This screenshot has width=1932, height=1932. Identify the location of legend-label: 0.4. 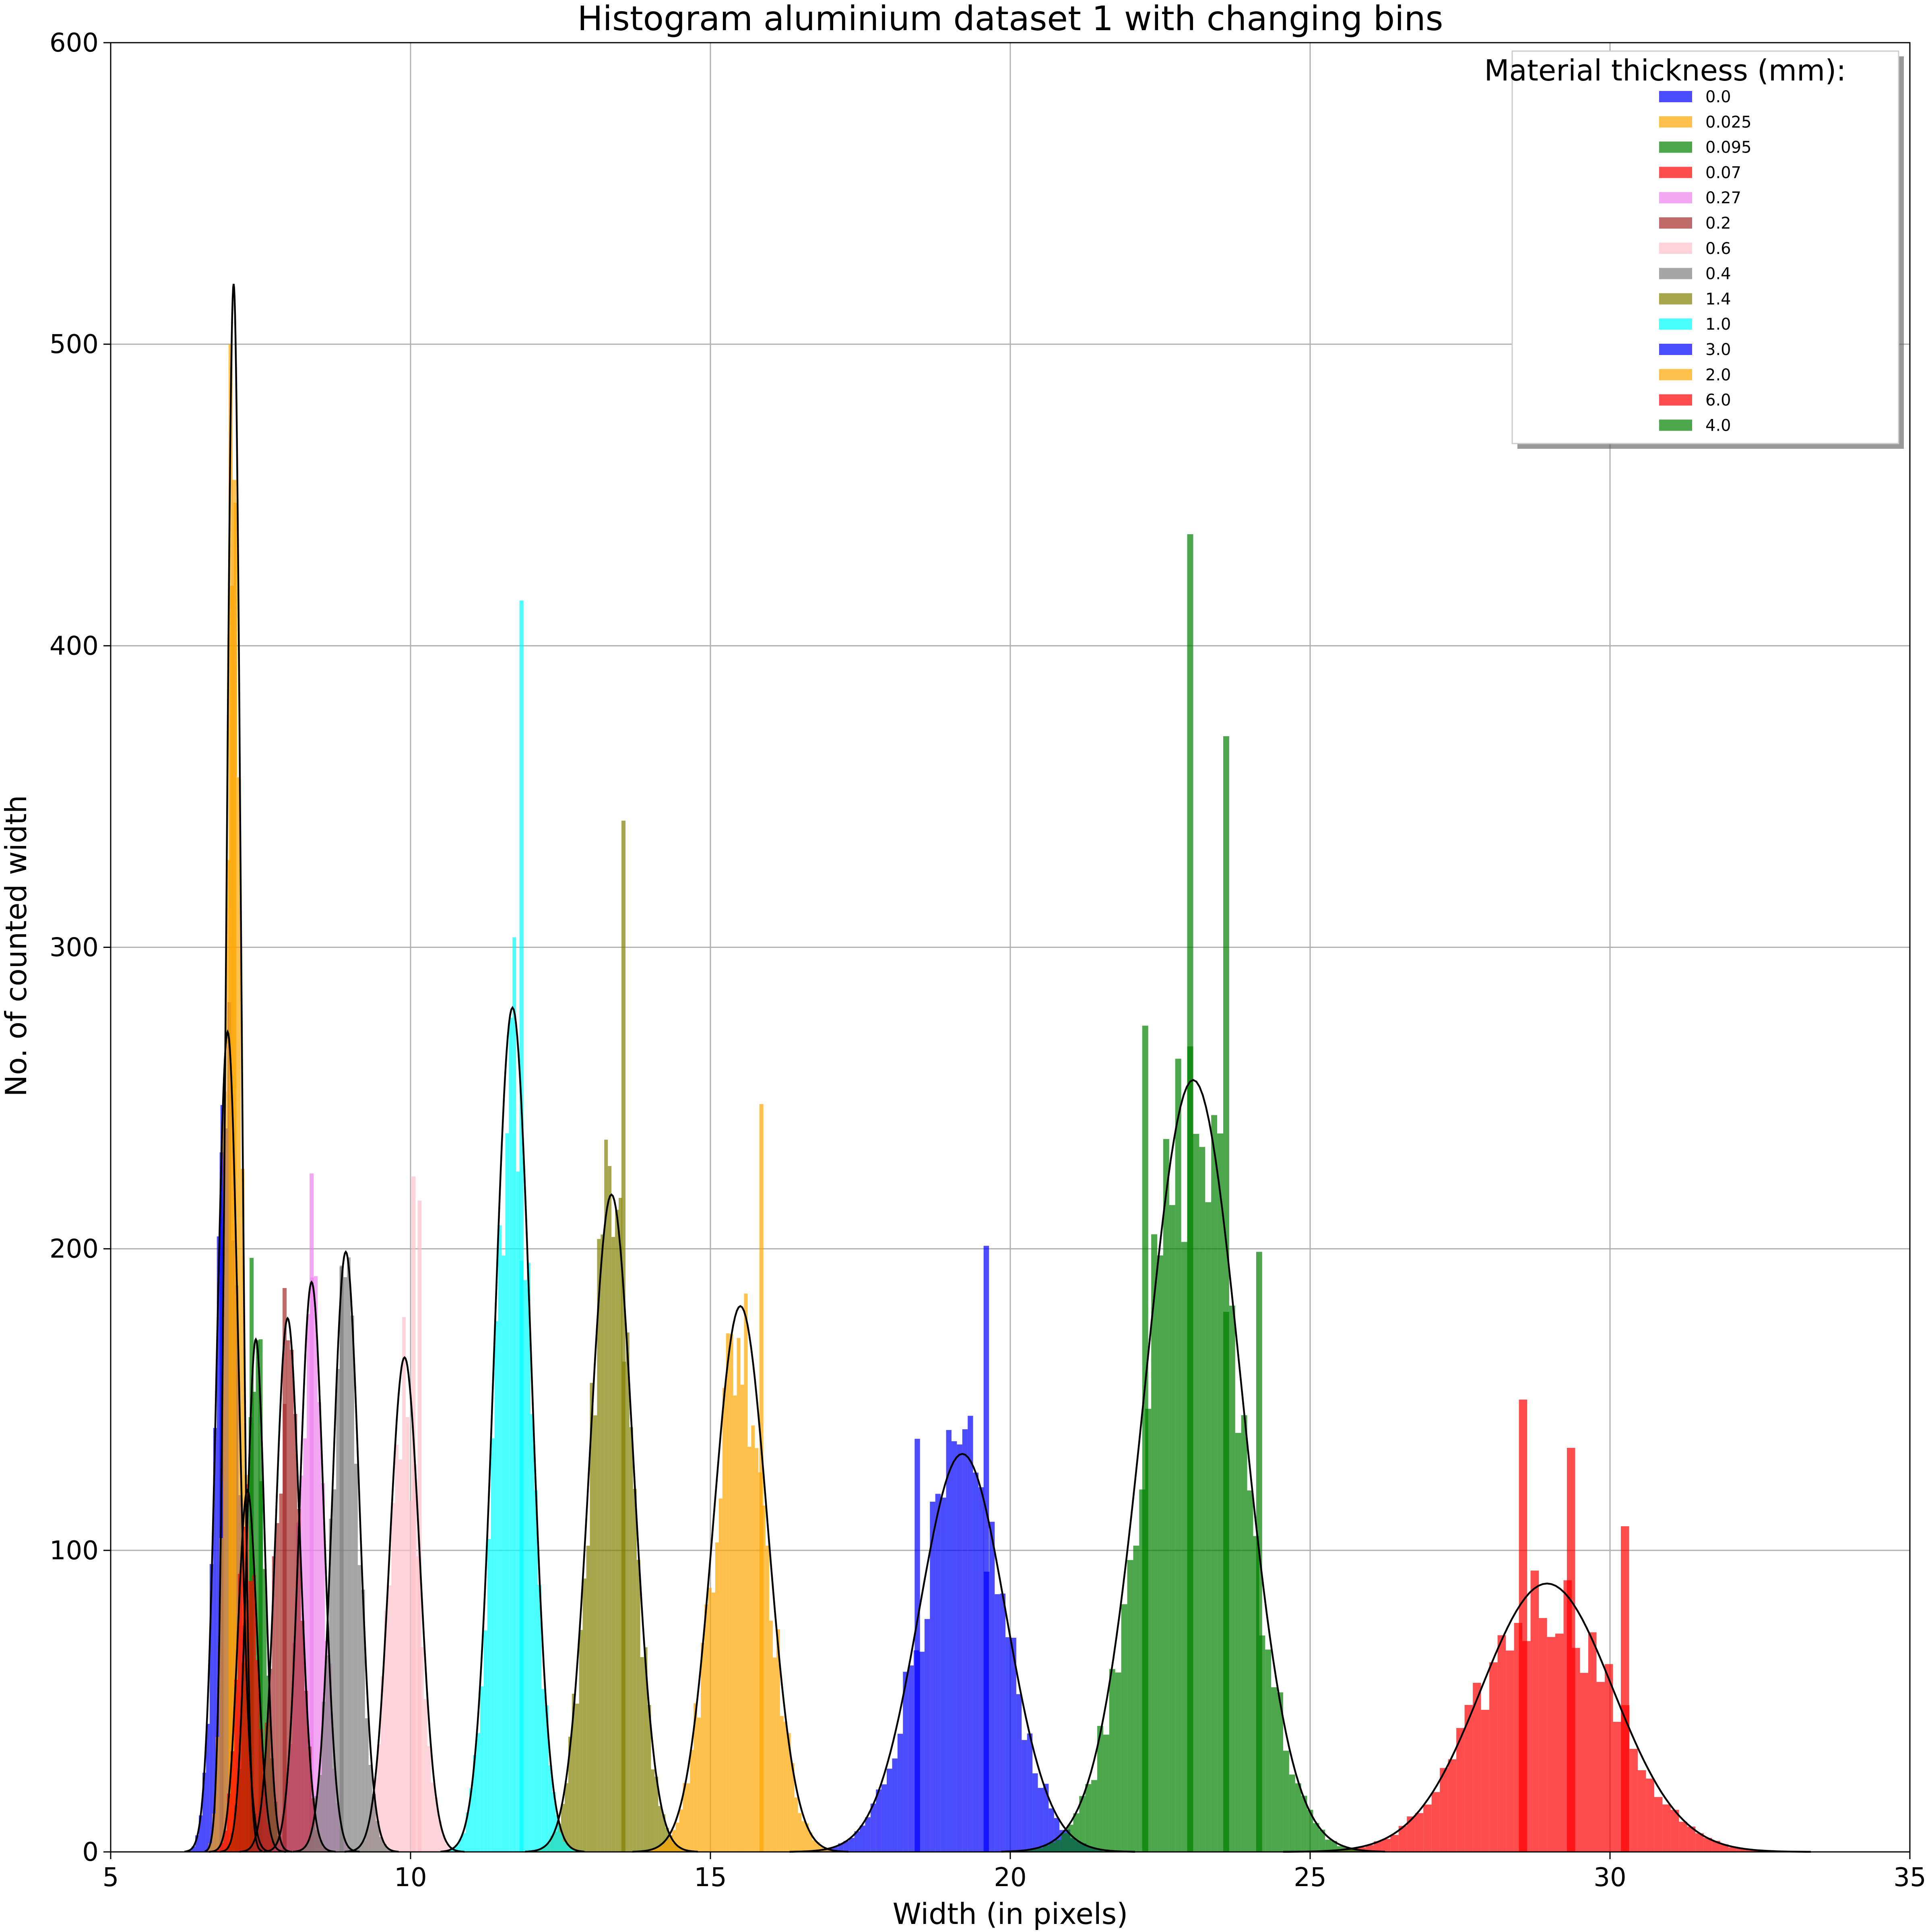
(1718, 274).